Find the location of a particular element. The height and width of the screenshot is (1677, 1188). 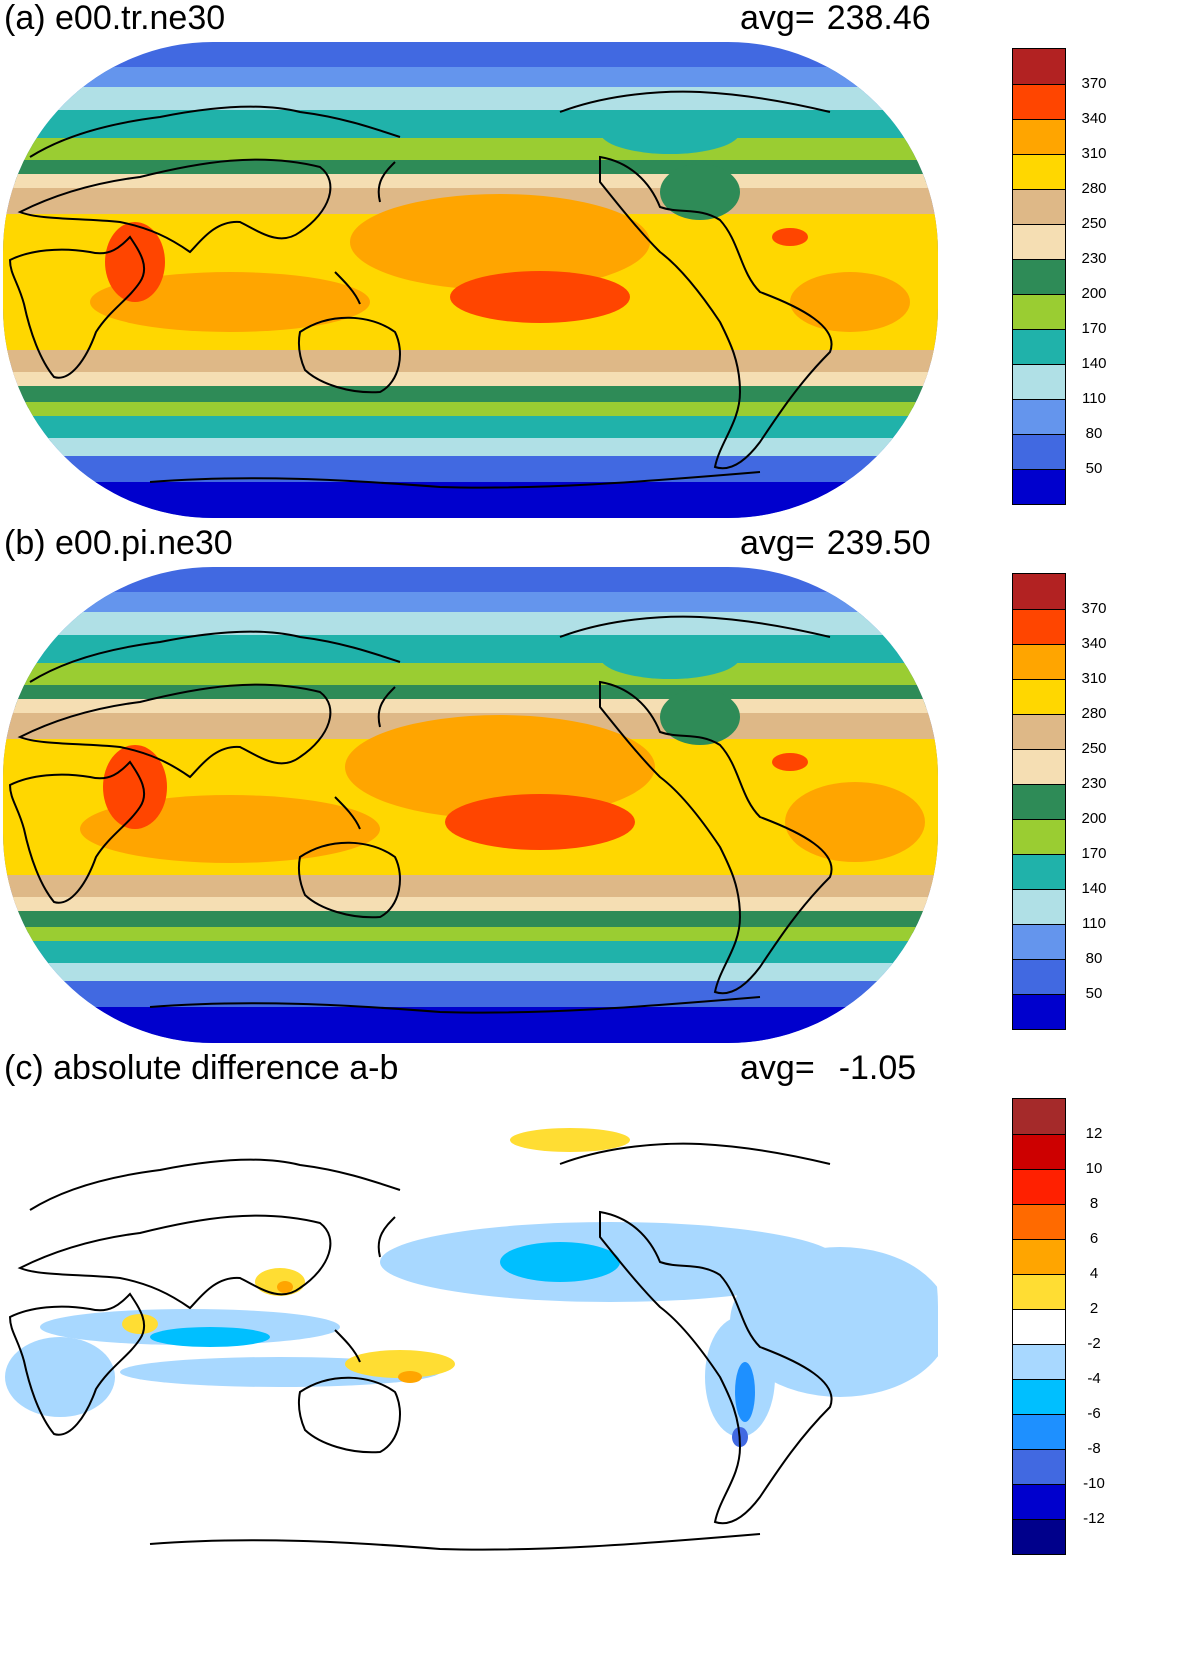

colorbar-tick: -12 is located at coordinates (1094, 1518).